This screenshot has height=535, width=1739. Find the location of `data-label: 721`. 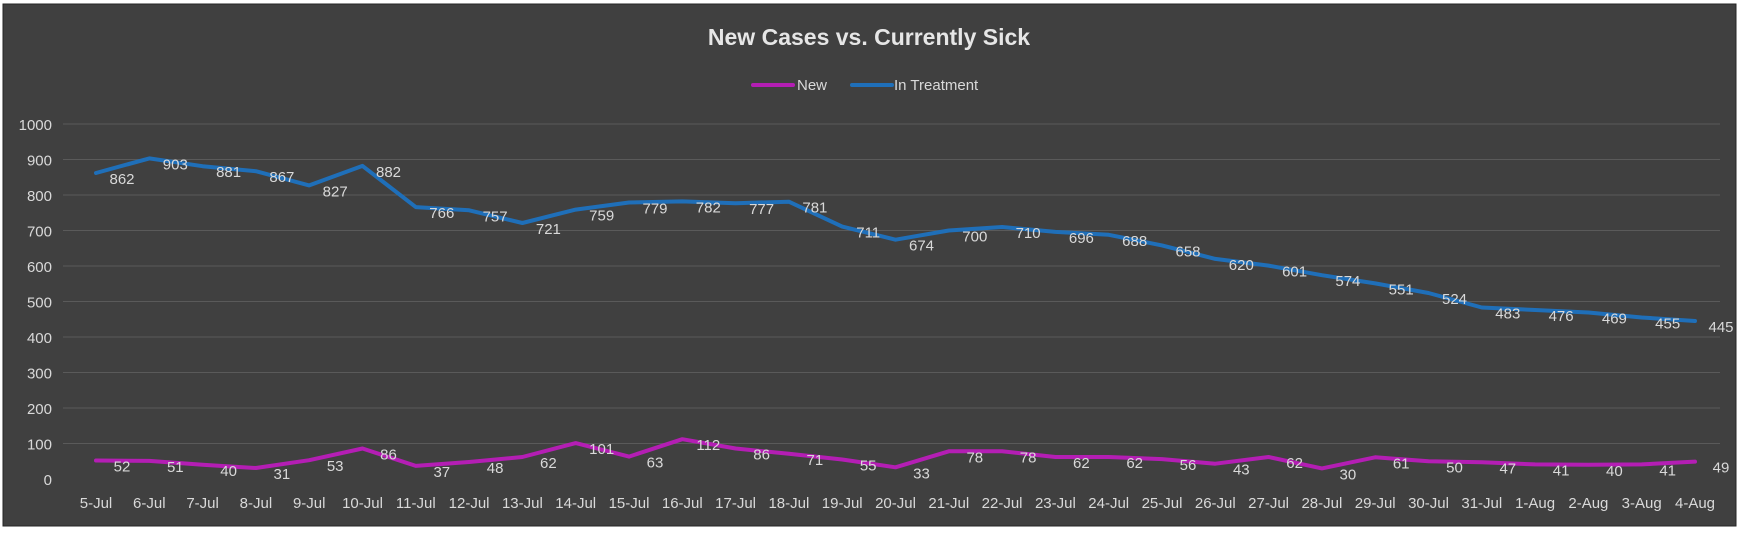

data-label: 721 is located at coordinates (548, 229).